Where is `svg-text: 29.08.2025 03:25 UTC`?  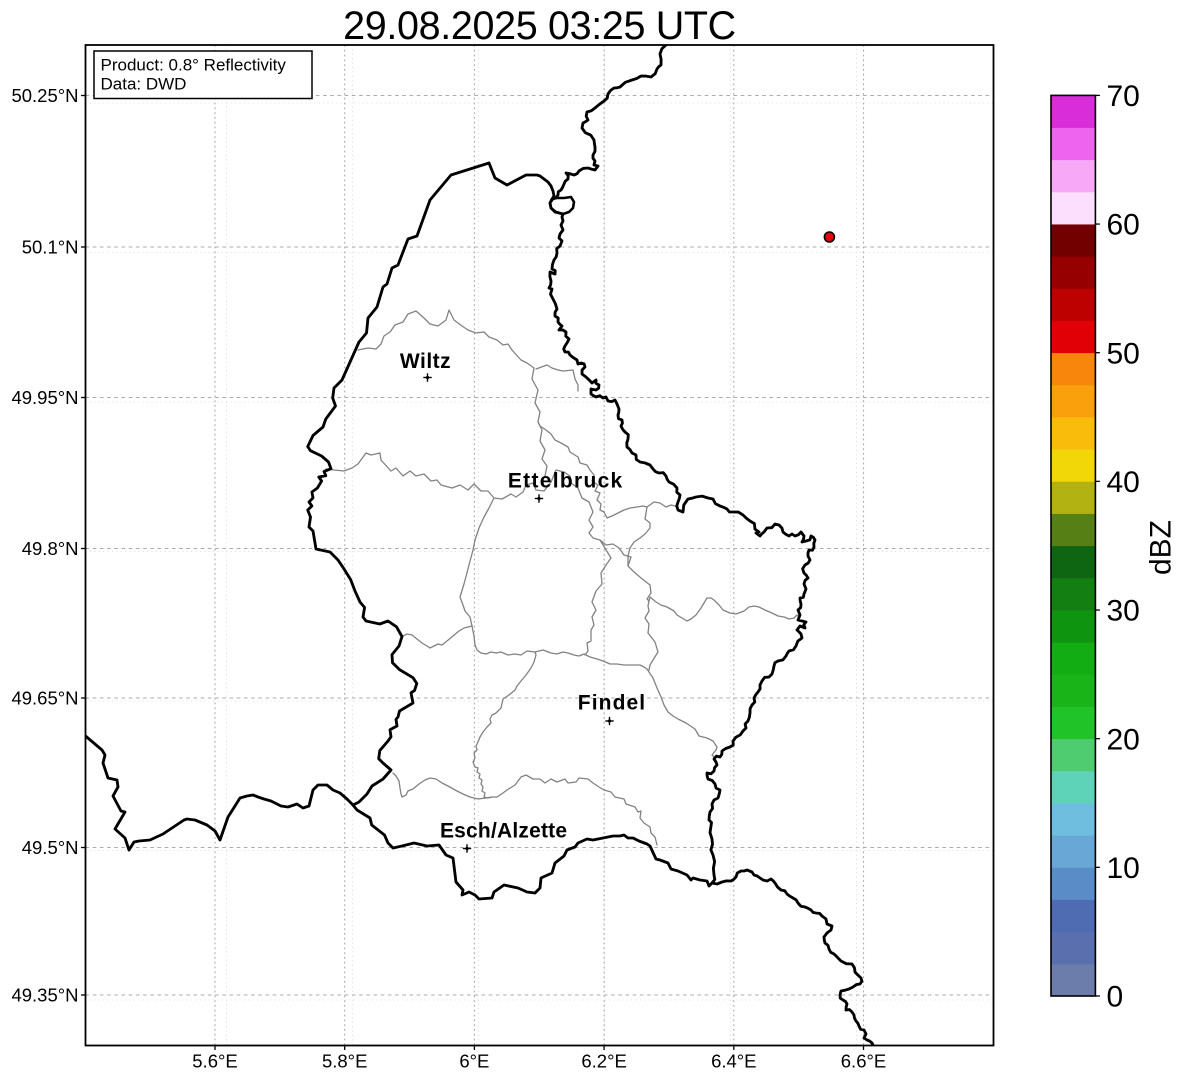
svg-text: 29.08.2025 03:25 UTC is located at coordinates (539, 26).